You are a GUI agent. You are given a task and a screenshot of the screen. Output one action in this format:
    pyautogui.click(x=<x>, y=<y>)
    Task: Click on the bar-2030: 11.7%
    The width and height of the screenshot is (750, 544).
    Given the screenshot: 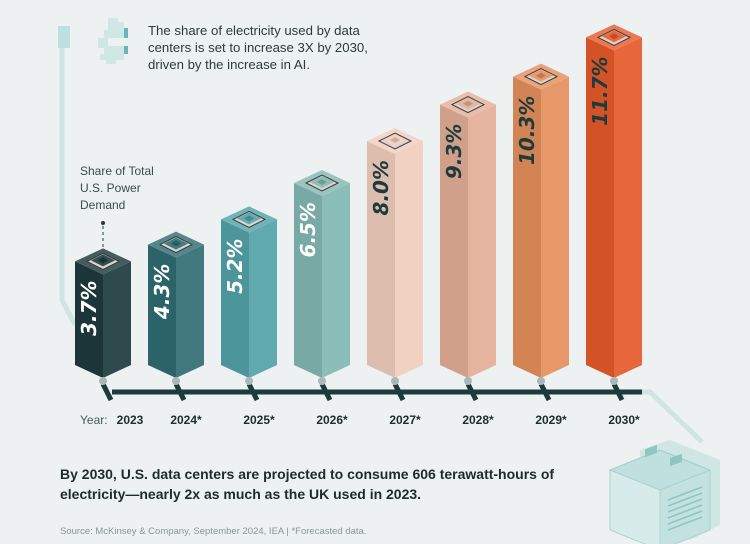 What is the action you would take?
    pyautogui.click(x=614, y=213)
    